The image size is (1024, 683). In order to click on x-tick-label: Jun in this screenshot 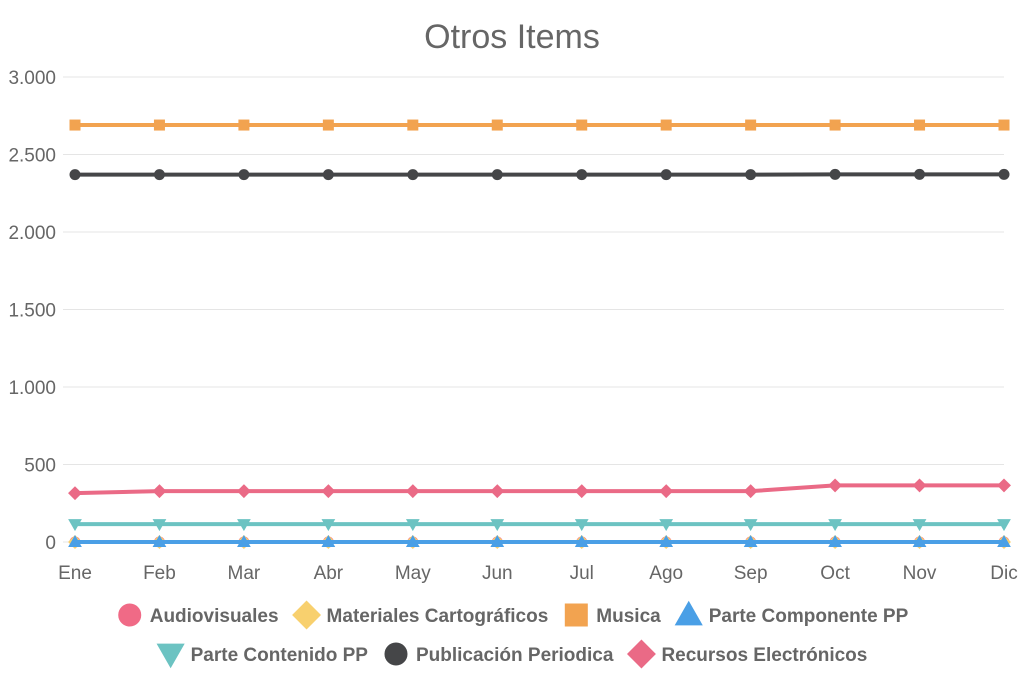, I will do `click(497, 573)`.